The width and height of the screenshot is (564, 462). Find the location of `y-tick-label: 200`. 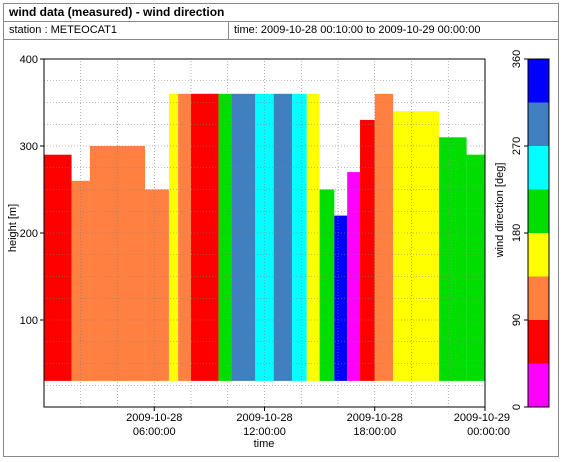

y-tick-label: 200 is located at coordinates (29, 234).